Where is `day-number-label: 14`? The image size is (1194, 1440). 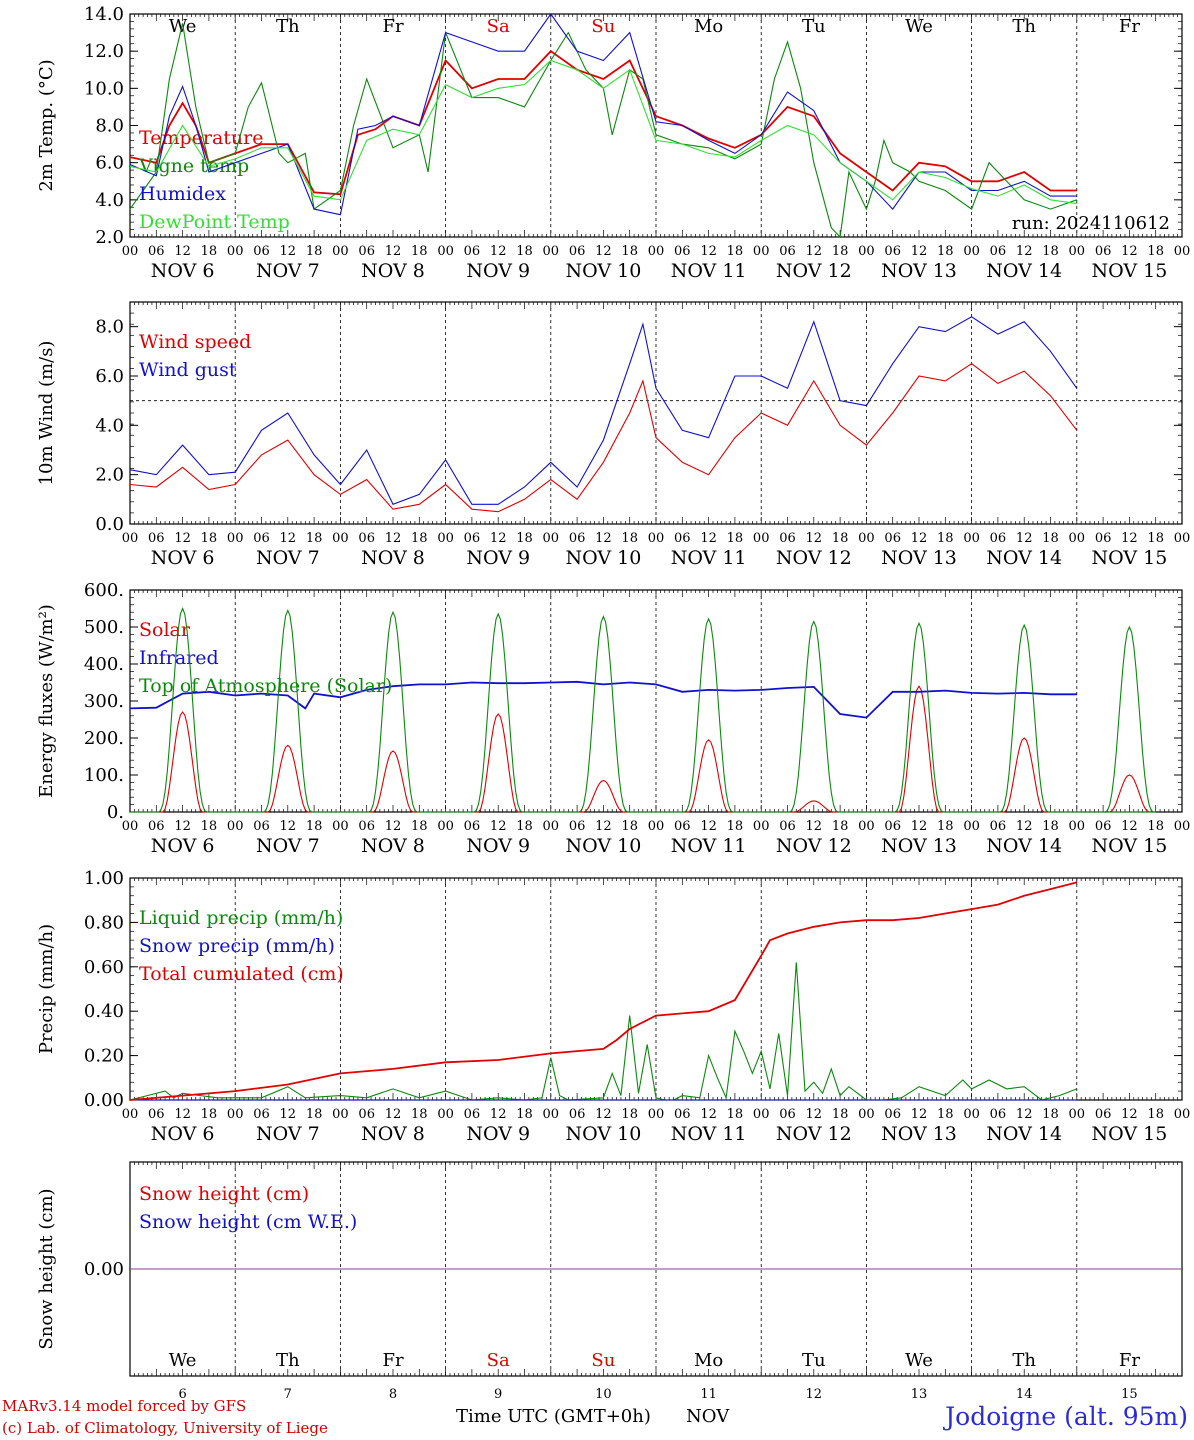
day-number-label: 14 is located at coordinates (1024, 1394).